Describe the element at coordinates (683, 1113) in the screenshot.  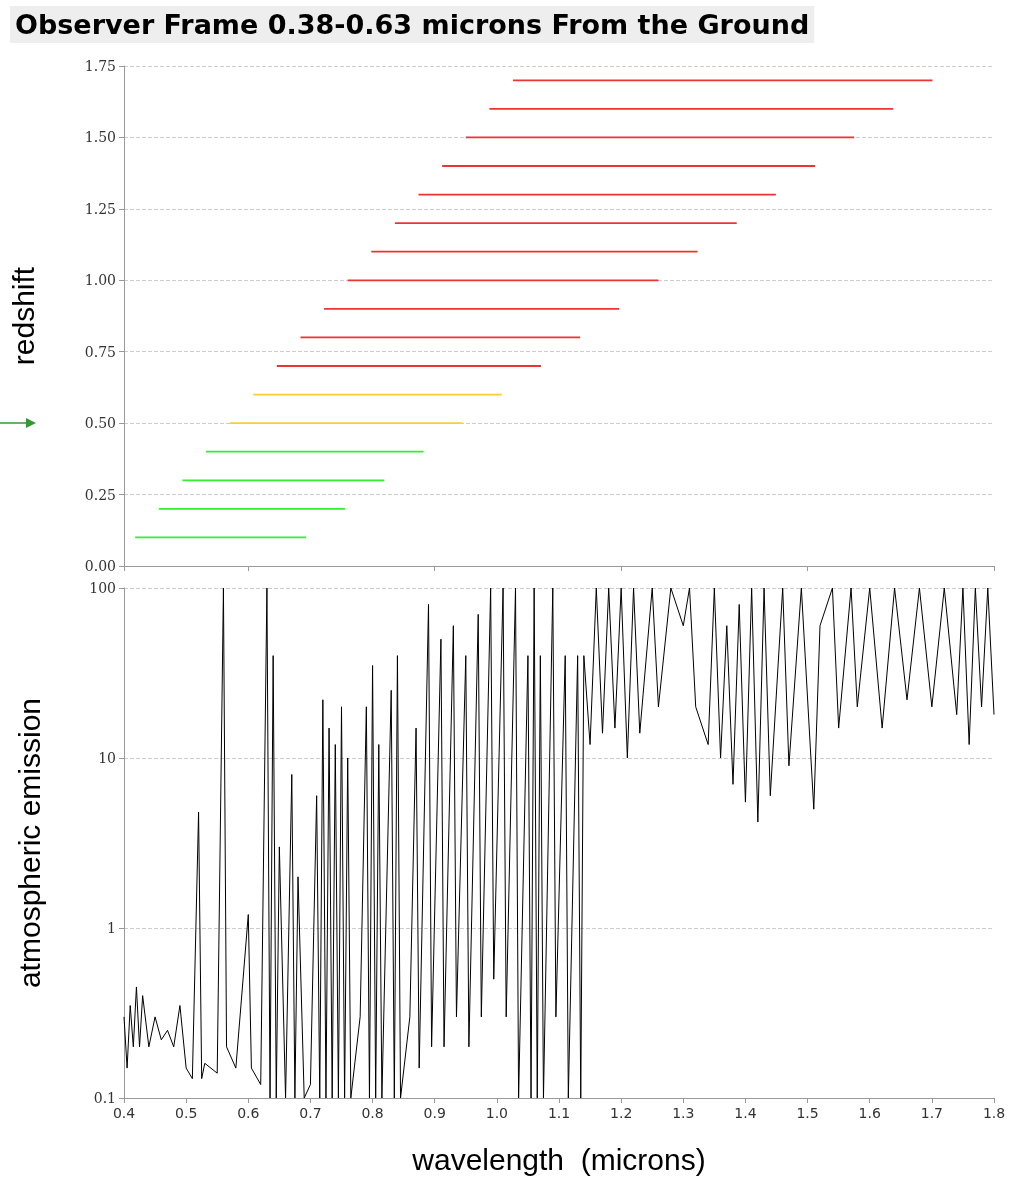
I see `x-tick-label: 1.3` at that location.